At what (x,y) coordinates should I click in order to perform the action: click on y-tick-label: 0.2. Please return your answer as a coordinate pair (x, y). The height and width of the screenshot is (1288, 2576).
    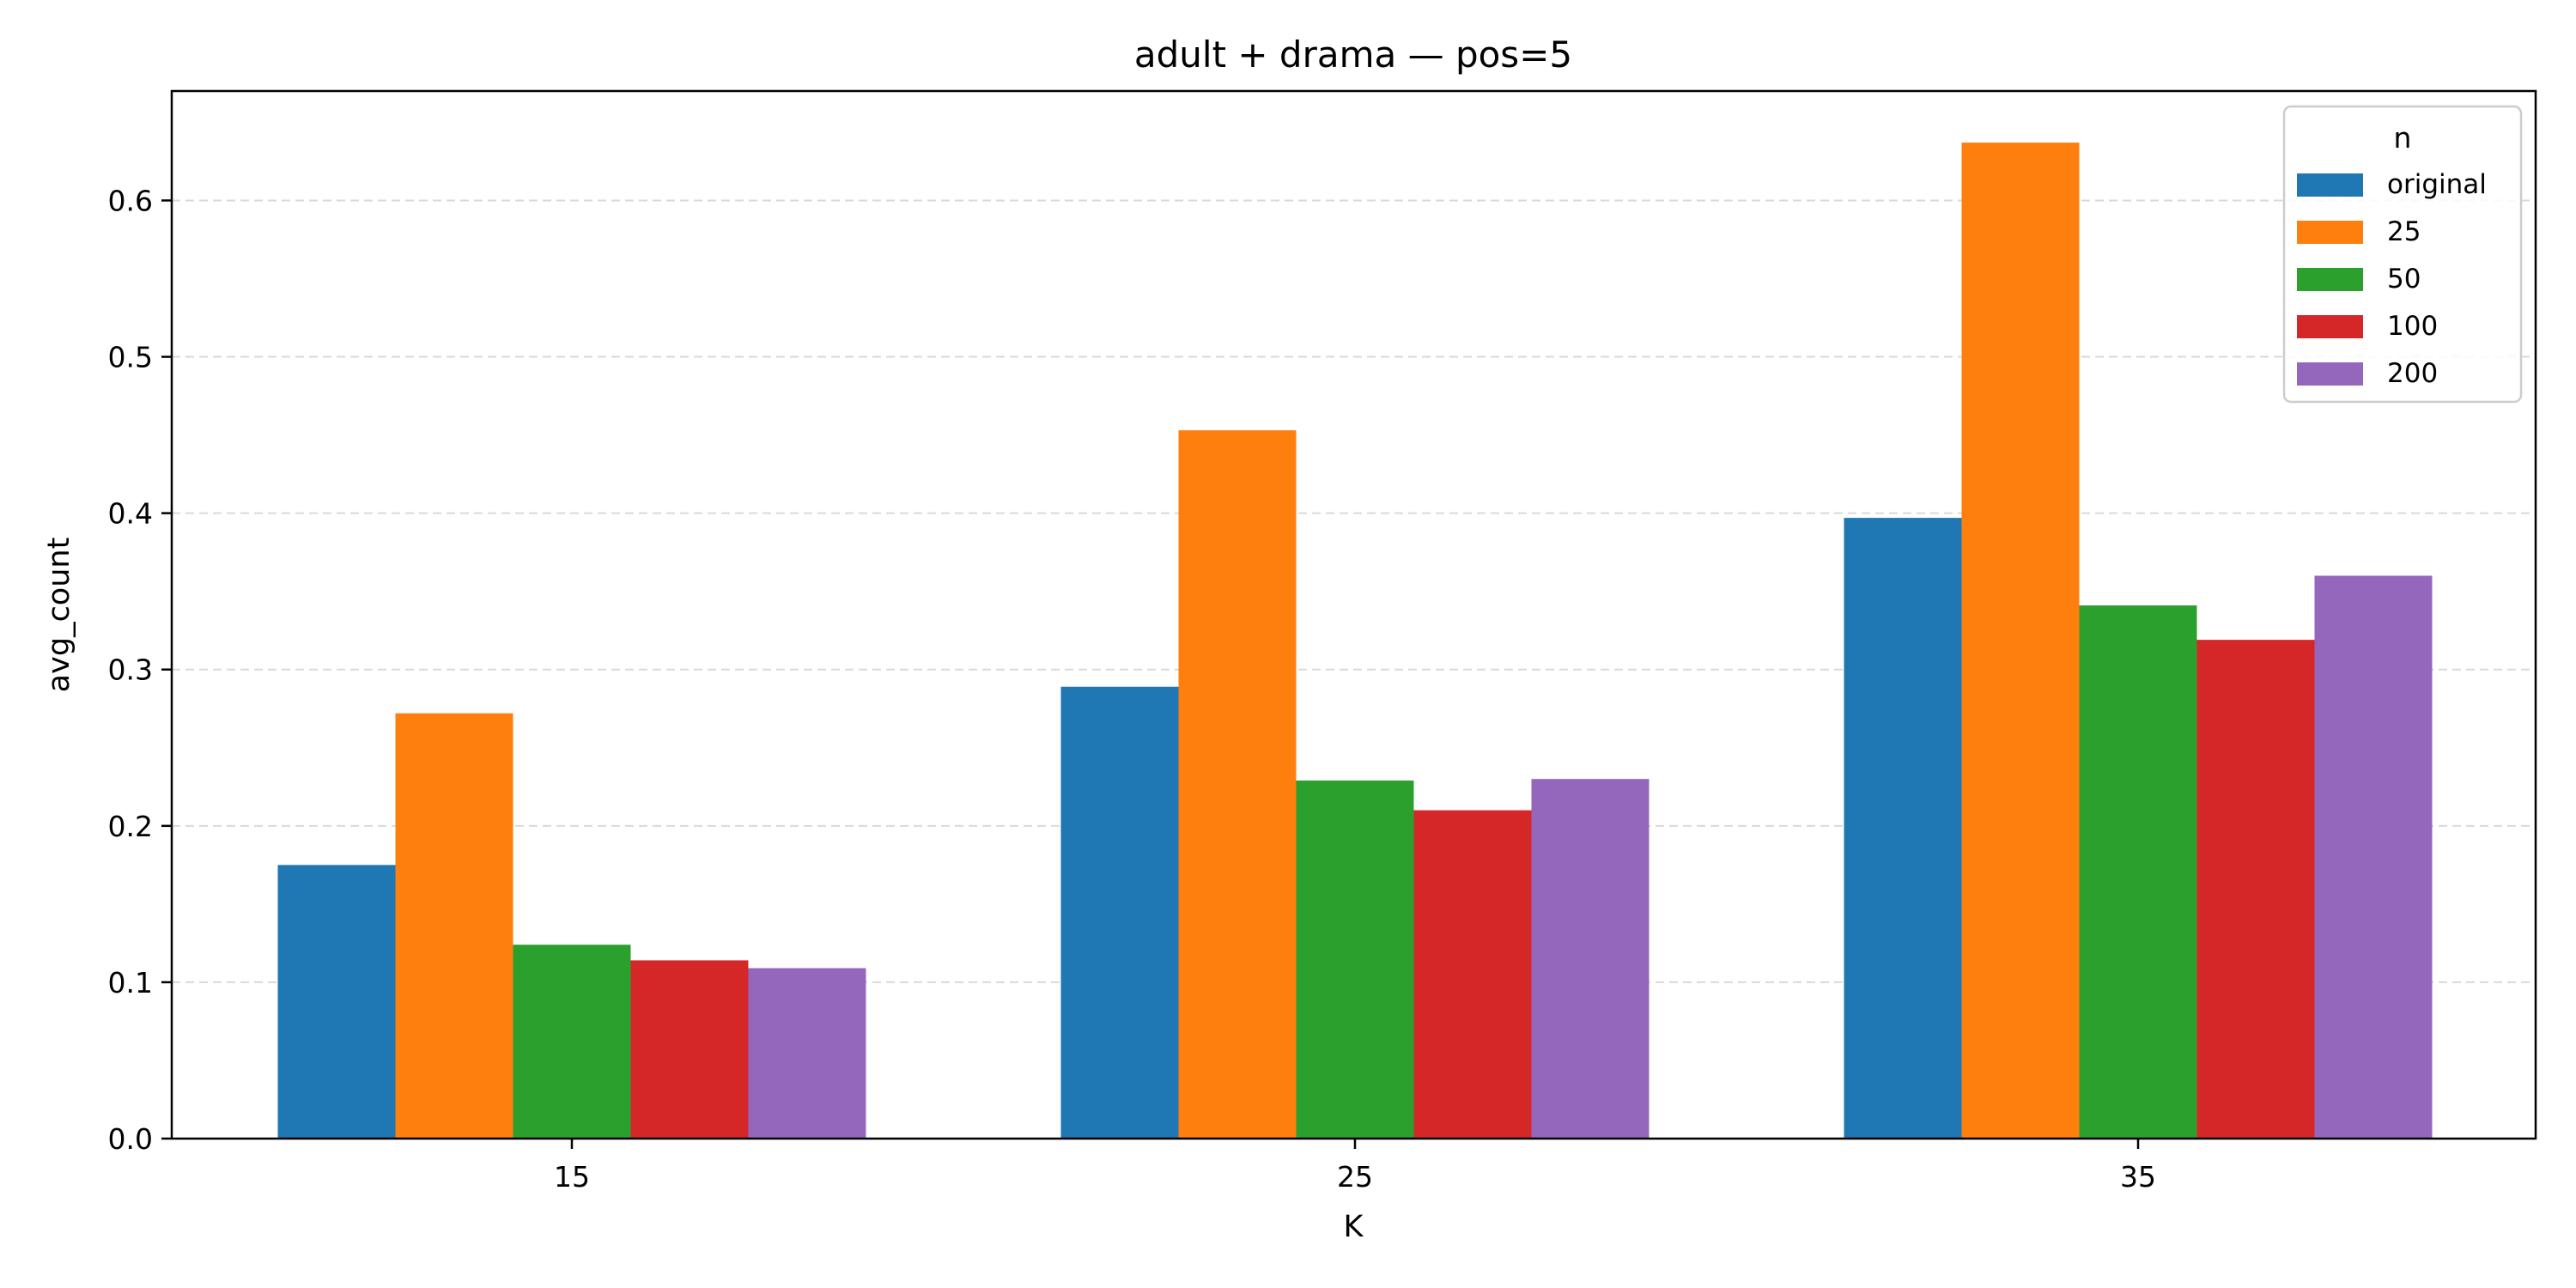
    Looking at the image, I should click on (130, 826).